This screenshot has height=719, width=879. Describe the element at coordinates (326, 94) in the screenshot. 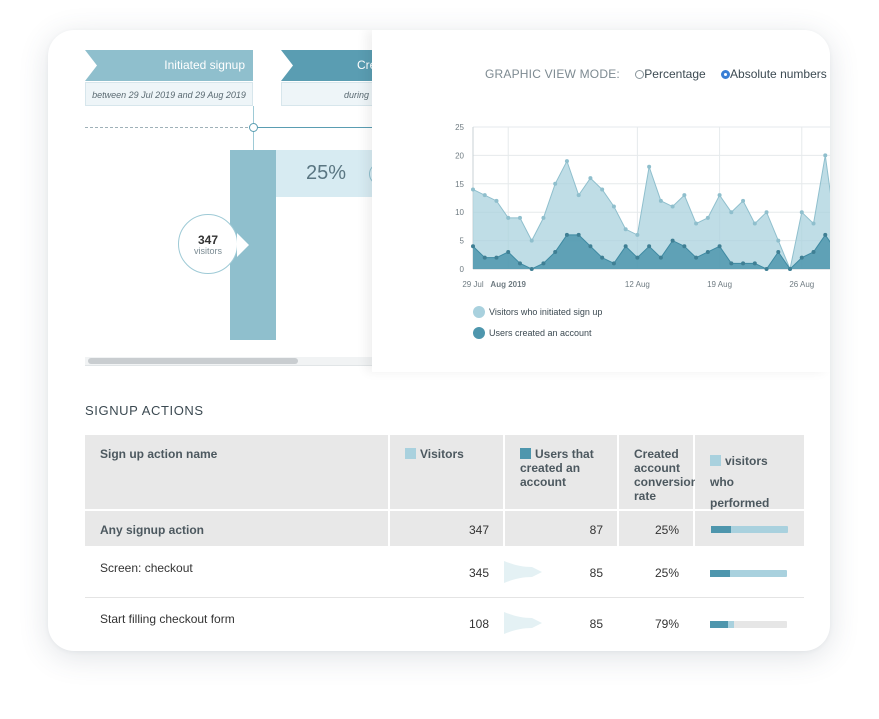

I see `step-date-range-partial: during` at that location.